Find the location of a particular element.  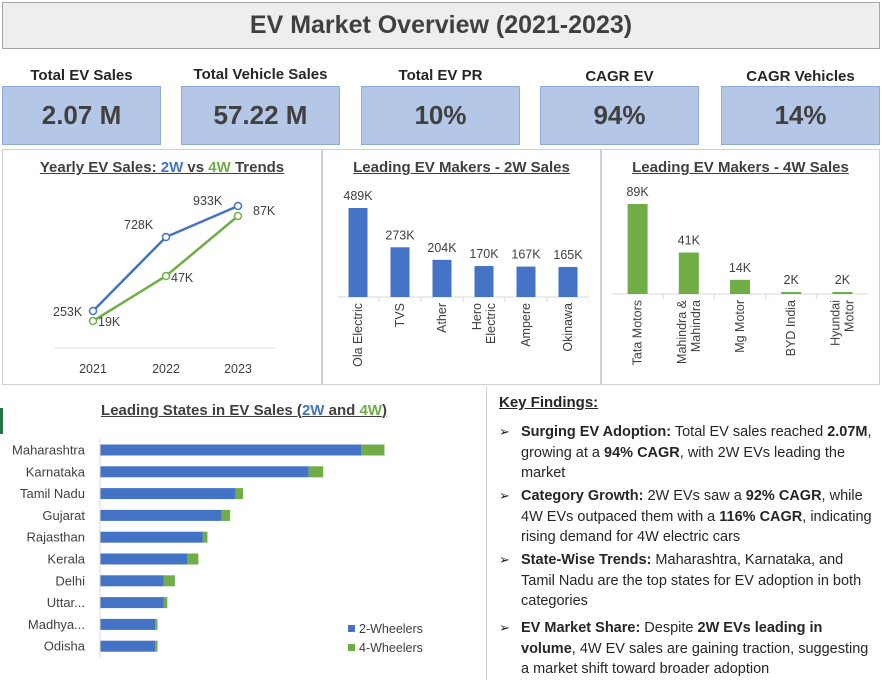

x-tick-label: TVS is located at coordinates (400, 315).